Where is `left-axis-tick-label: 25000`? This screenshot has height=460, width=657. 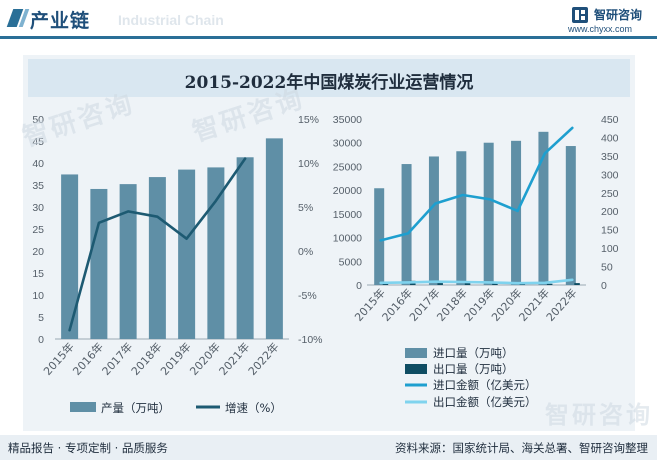 left-axis-tick-label: 25000 is located at coordinates (347, 167).